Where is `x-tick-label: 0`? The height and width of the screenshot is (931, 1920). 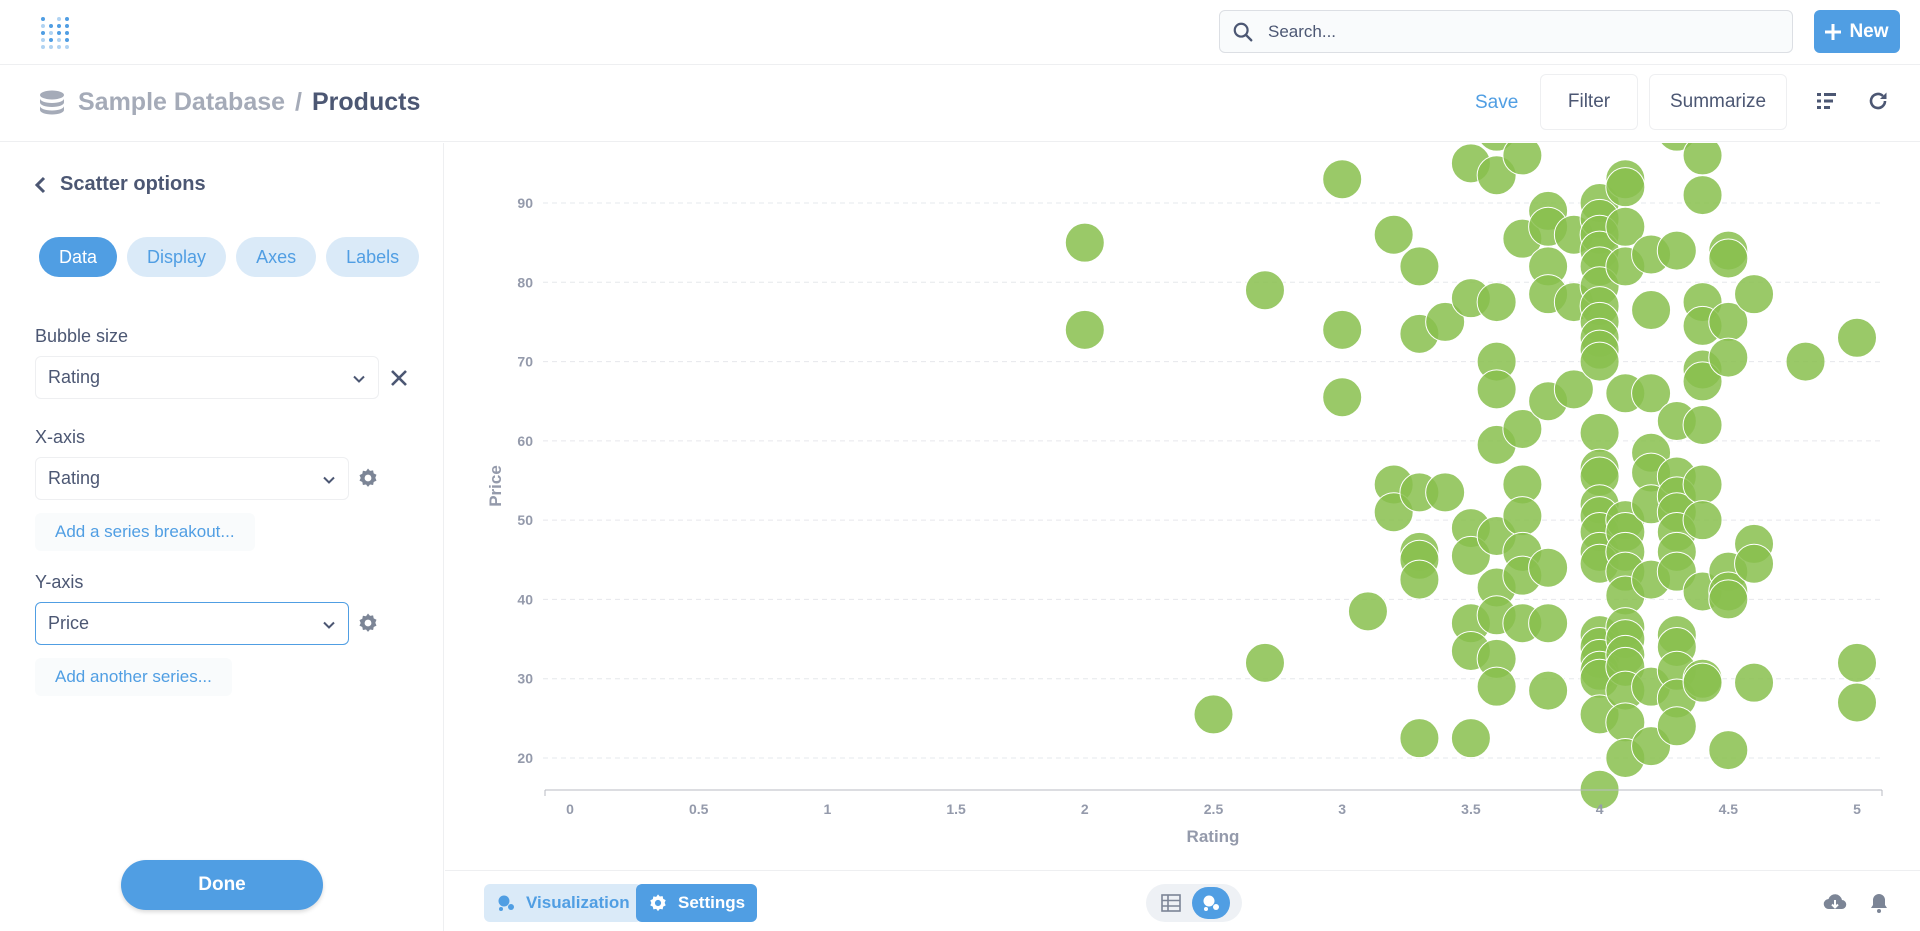
x-tick-label: 0 is located at coordinates (570, 809).